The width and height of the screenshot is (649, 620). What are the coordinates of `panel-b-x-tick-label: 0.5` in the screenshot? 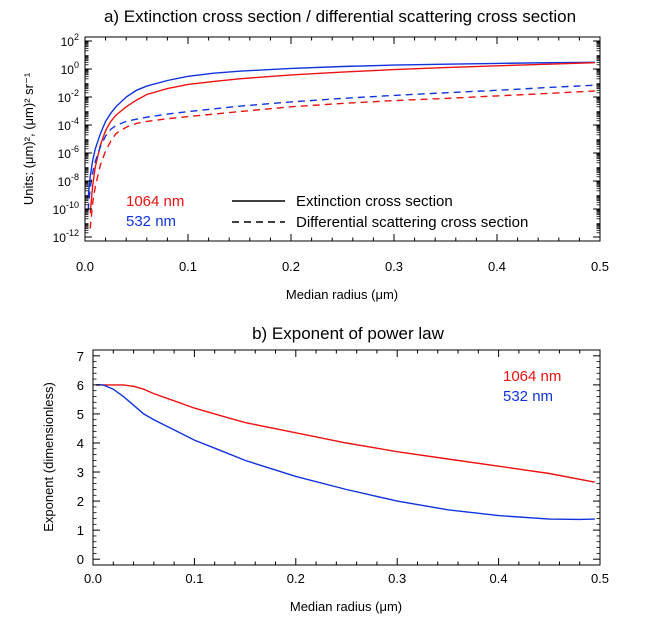 It's located at (600, 578).